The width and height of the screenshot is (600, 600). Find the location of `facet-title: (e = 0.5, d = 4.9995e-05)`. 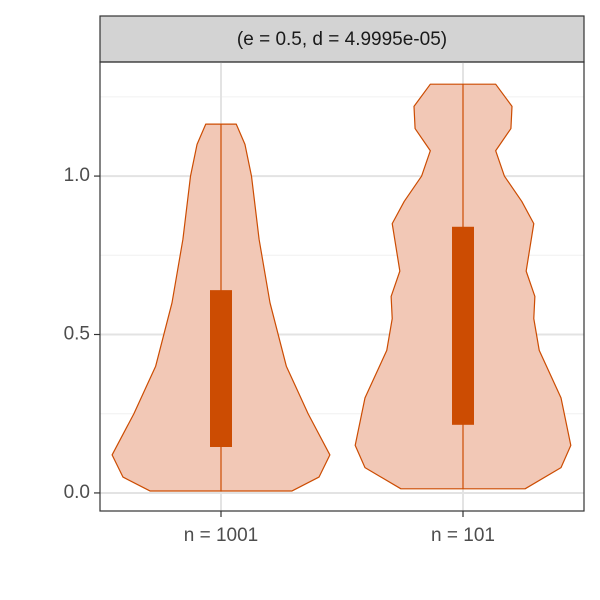

facet-title: (e = 0.5, d = 4.9995e-05) is located at coordinates (342, 39).